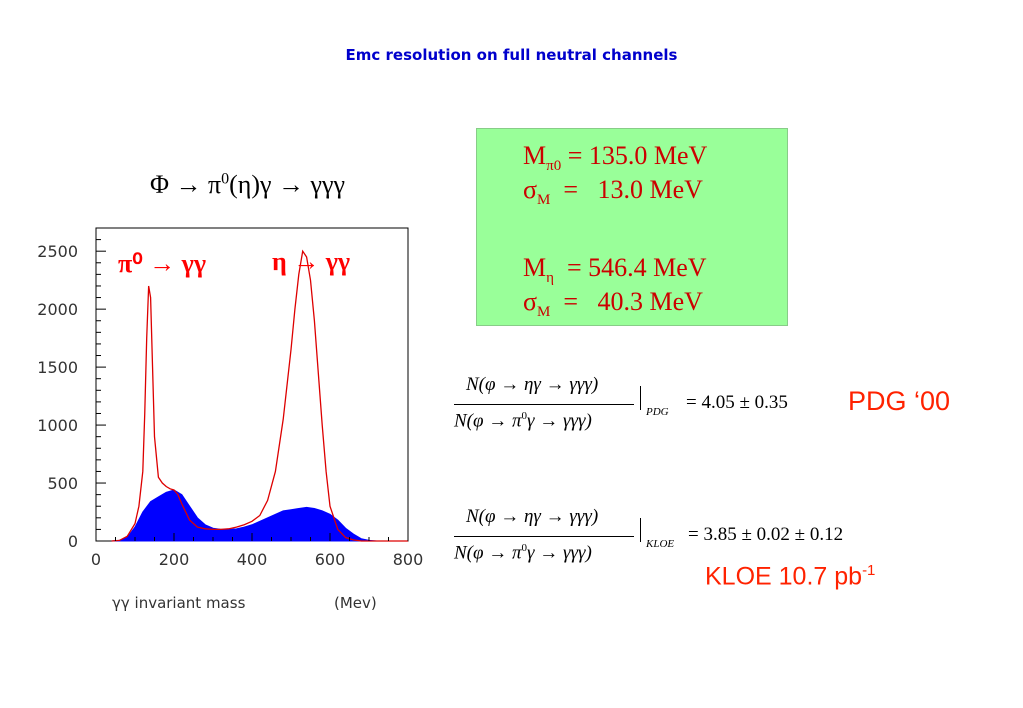 This screenshot has height=708, width=1023. I want to click on kloe-evaluation-bar, so click(640, 530).